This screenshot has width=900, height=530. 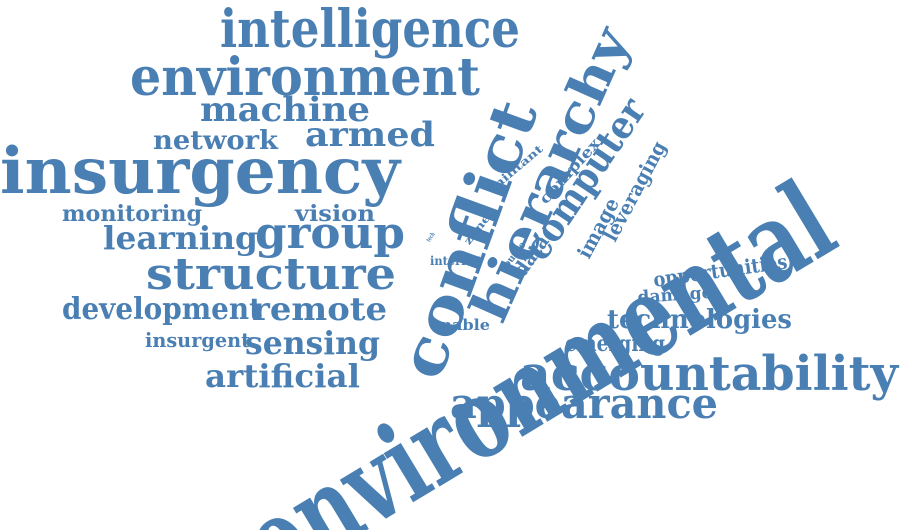 I want to click on word-artificial: artificial, so click(x=282, y=376).